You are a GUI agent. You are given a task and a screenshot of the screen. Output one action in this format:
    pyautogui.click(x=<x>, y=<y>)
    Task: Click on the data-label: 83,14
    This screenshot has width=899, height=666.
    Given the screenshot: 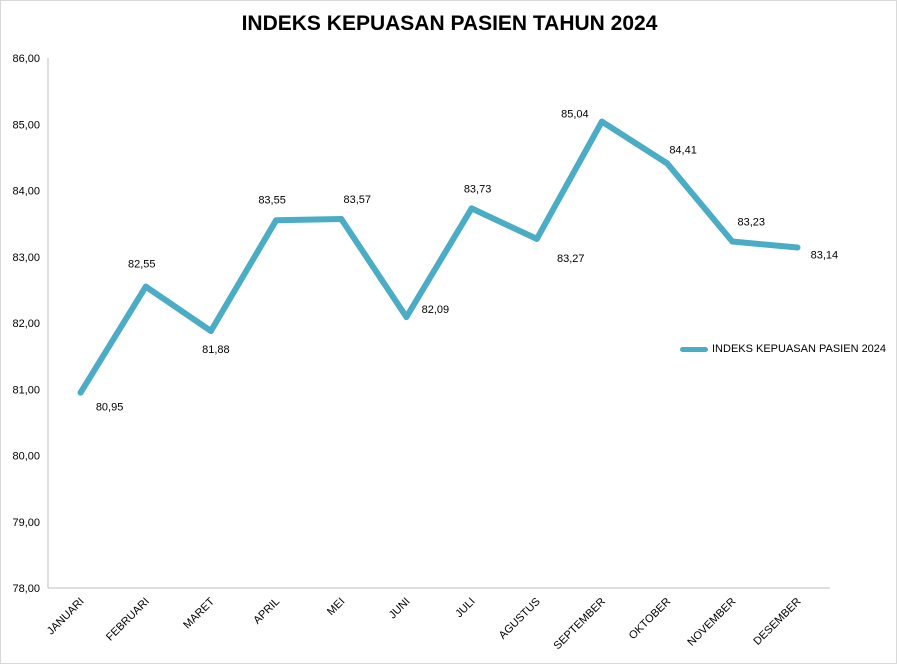 What is the action you would take?
    pyautogui.click(x=825, y=255)
    